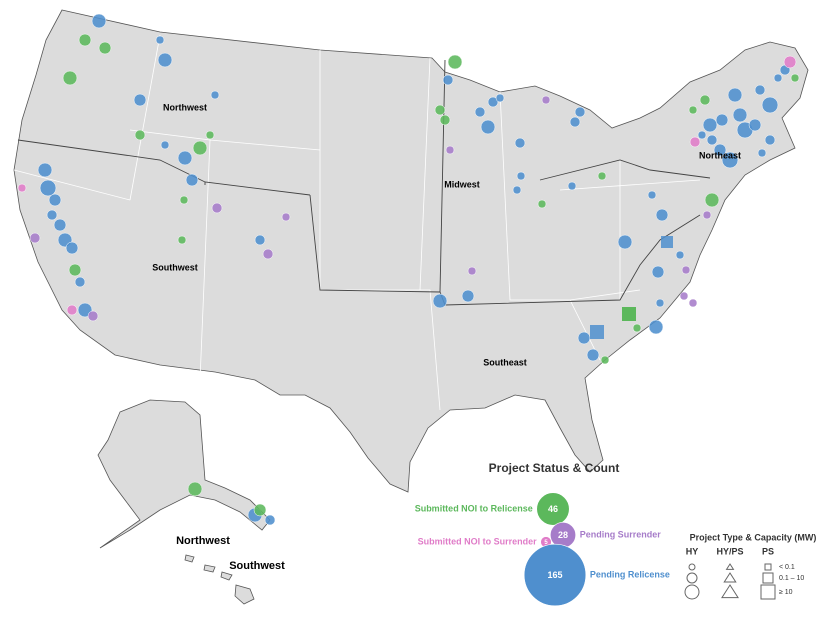 This screenshot has width=826, height=620. I want to click on legend-title: Project Status & Count, so click(554, 468).